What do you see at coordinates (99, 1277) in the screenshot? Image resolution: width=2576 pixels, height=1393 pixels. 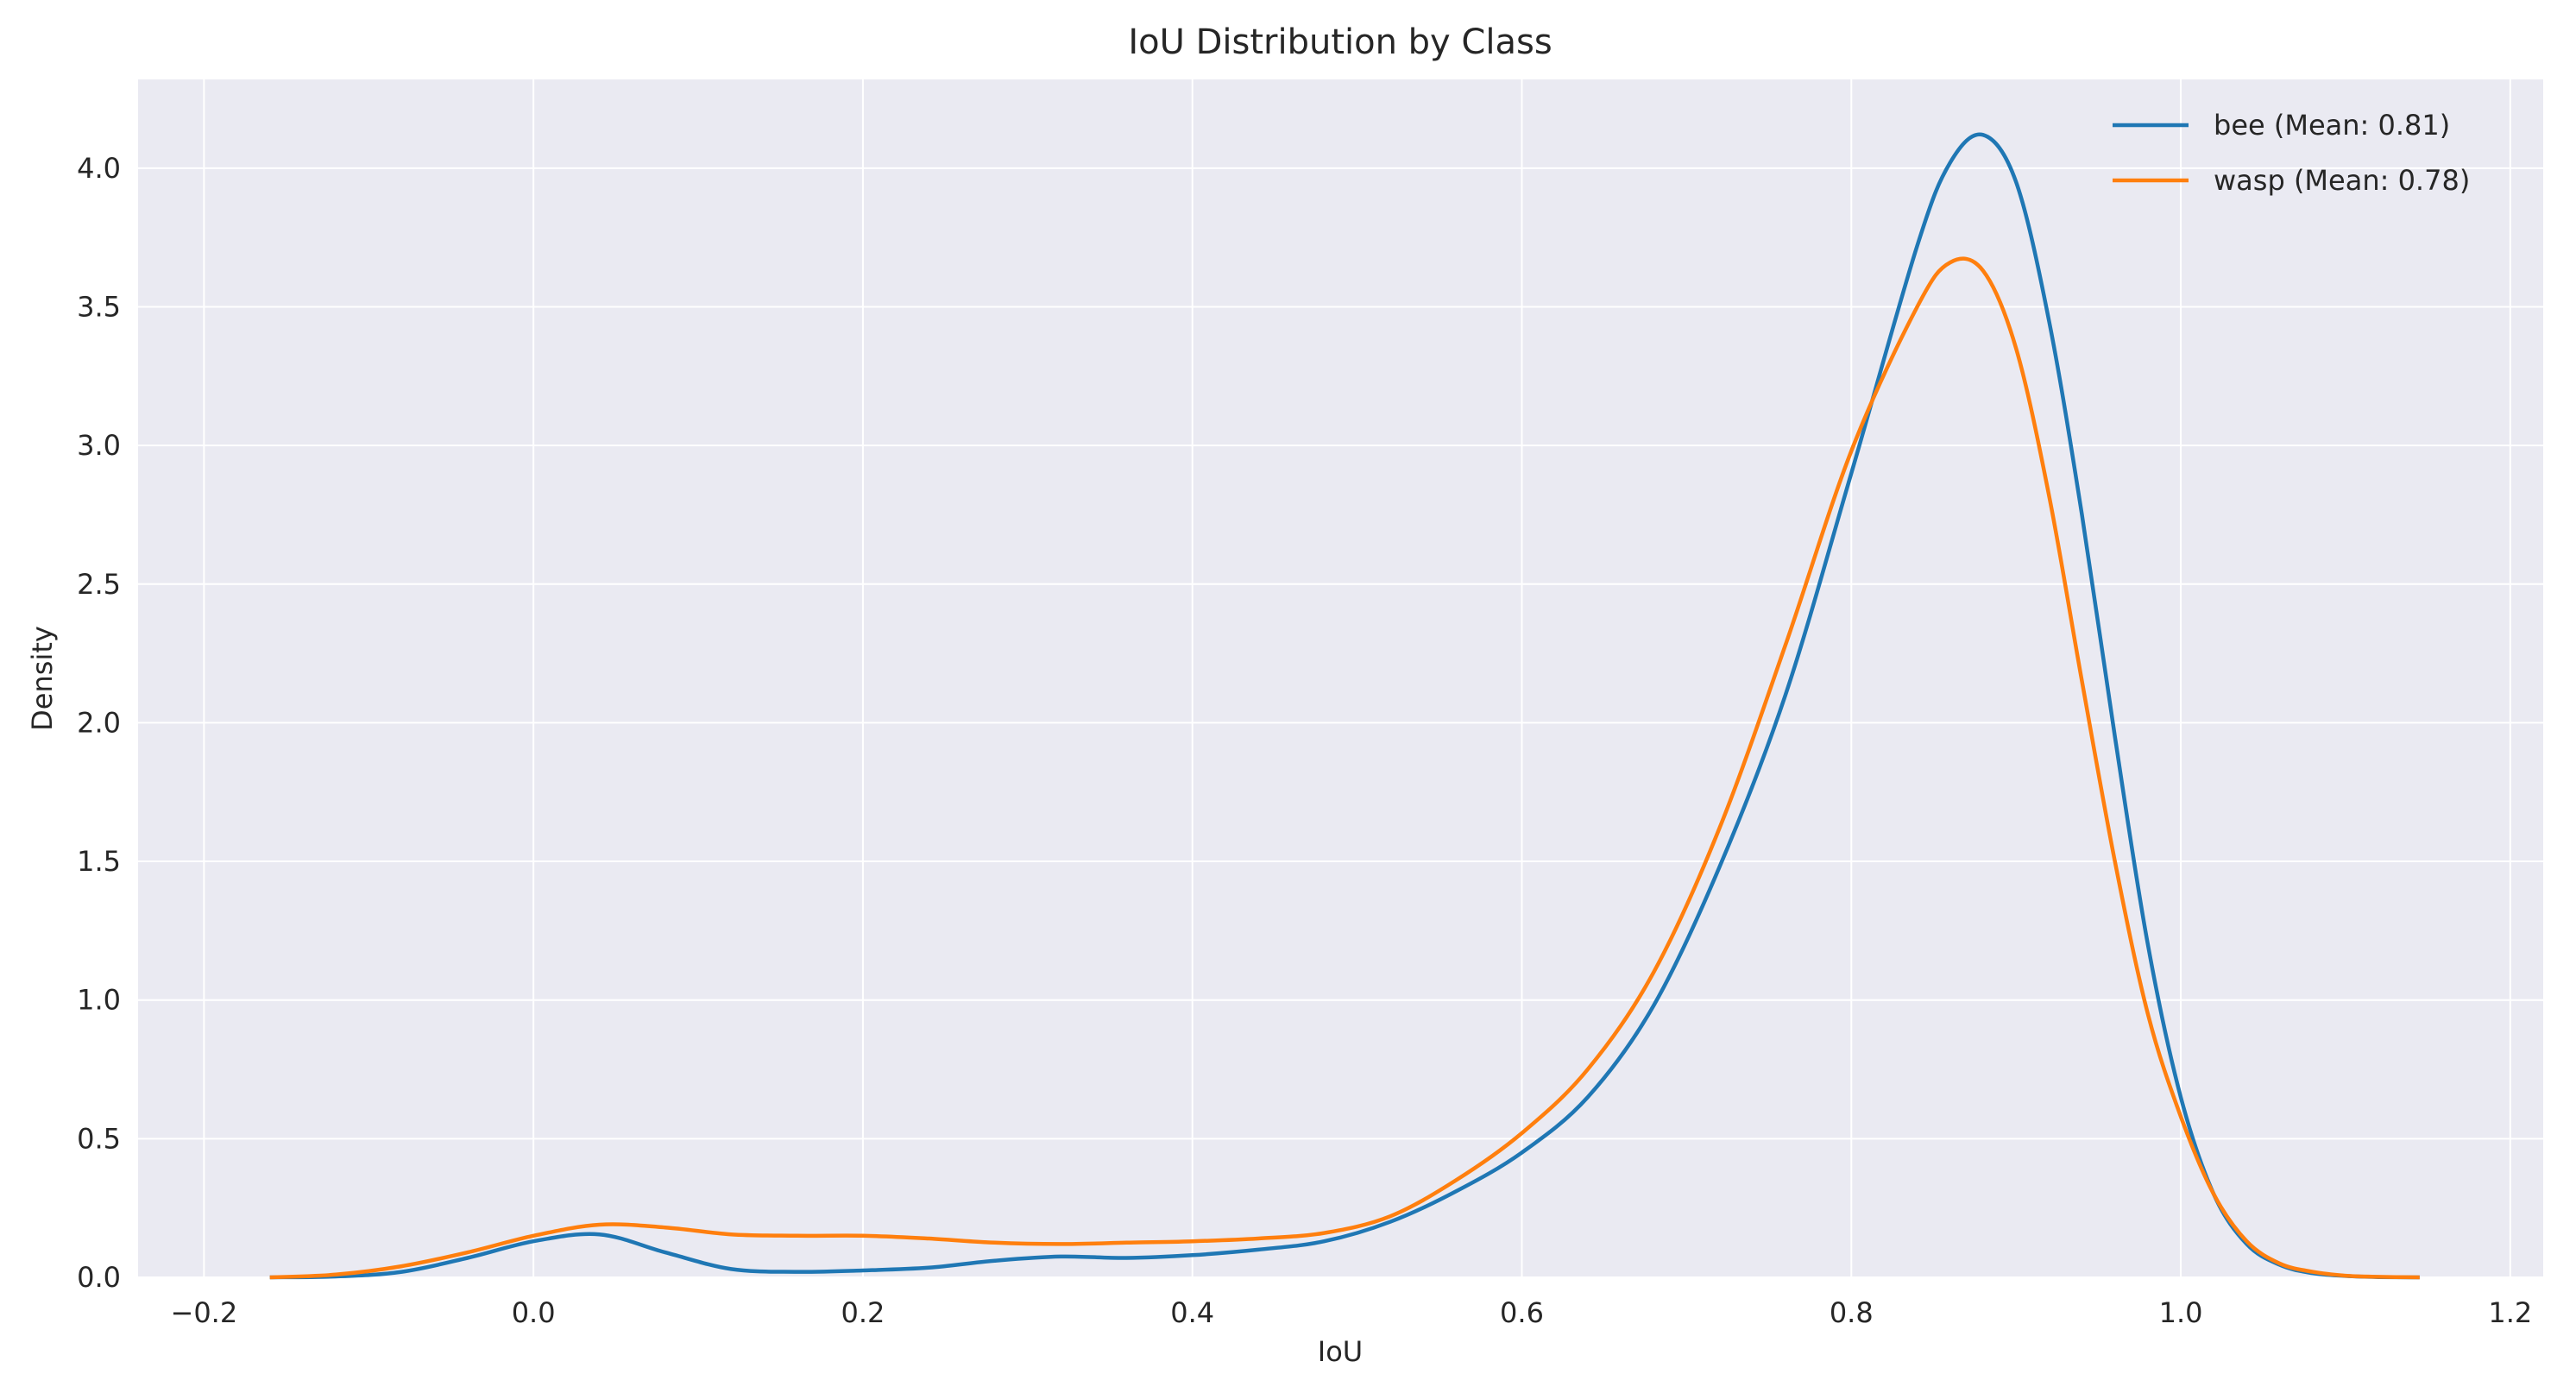 I see `y-tick-label: 0.0` at bounding box center [99, 1277].